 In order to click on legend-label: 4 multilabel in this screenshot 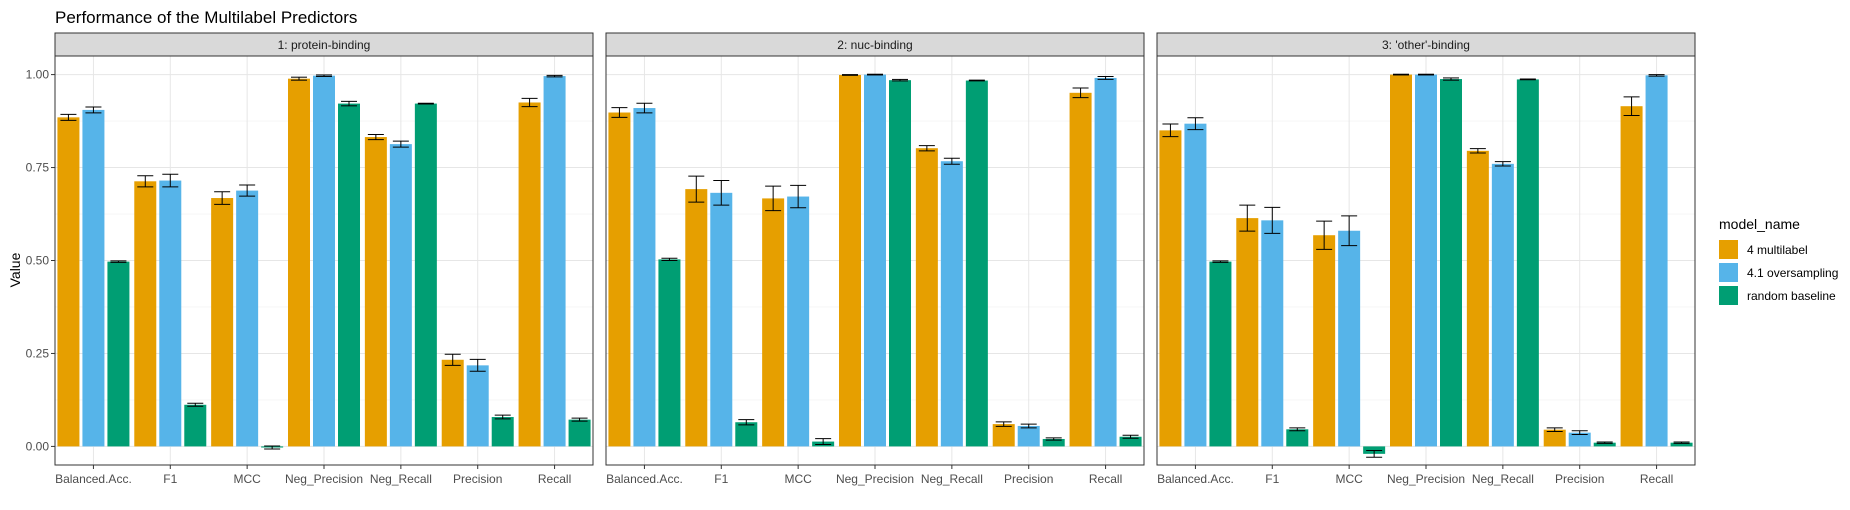, I will do `click(1777, 250)`.